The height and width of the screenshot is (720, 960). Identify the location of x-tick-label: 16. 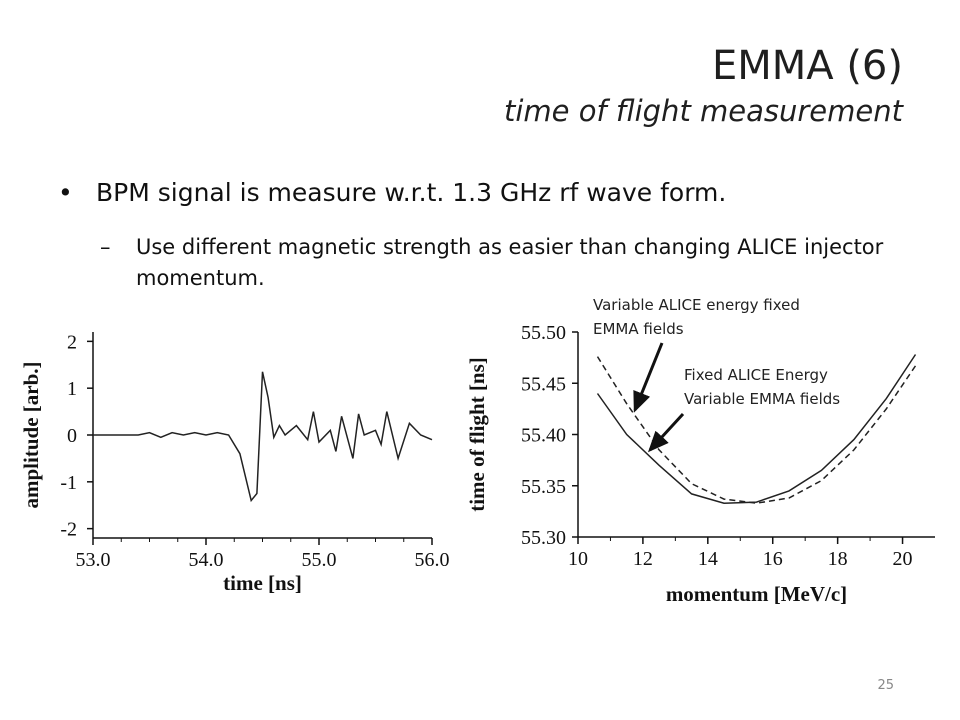
(773, 559).